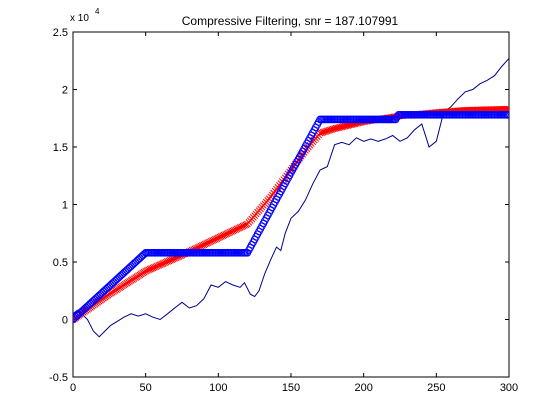 This screenshot has height=420, width=560. What do you see at coordinates (60, 263) in the screenshot?
I see `y-tick-label: 0.5` at bounding box center [60, 263].